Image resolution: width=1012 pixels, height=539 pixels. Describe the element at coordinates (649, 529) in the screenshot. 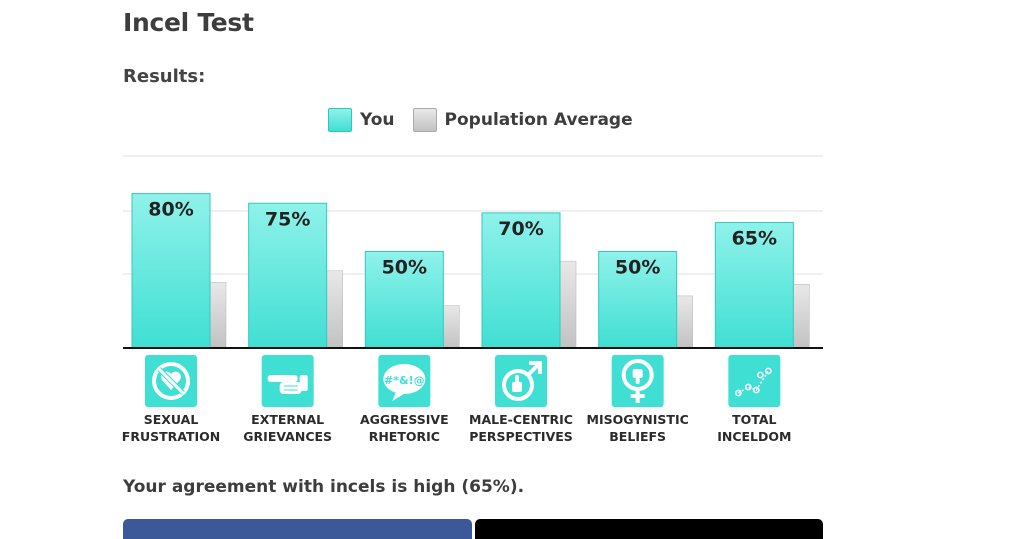

I see `black-share-button` at that location.